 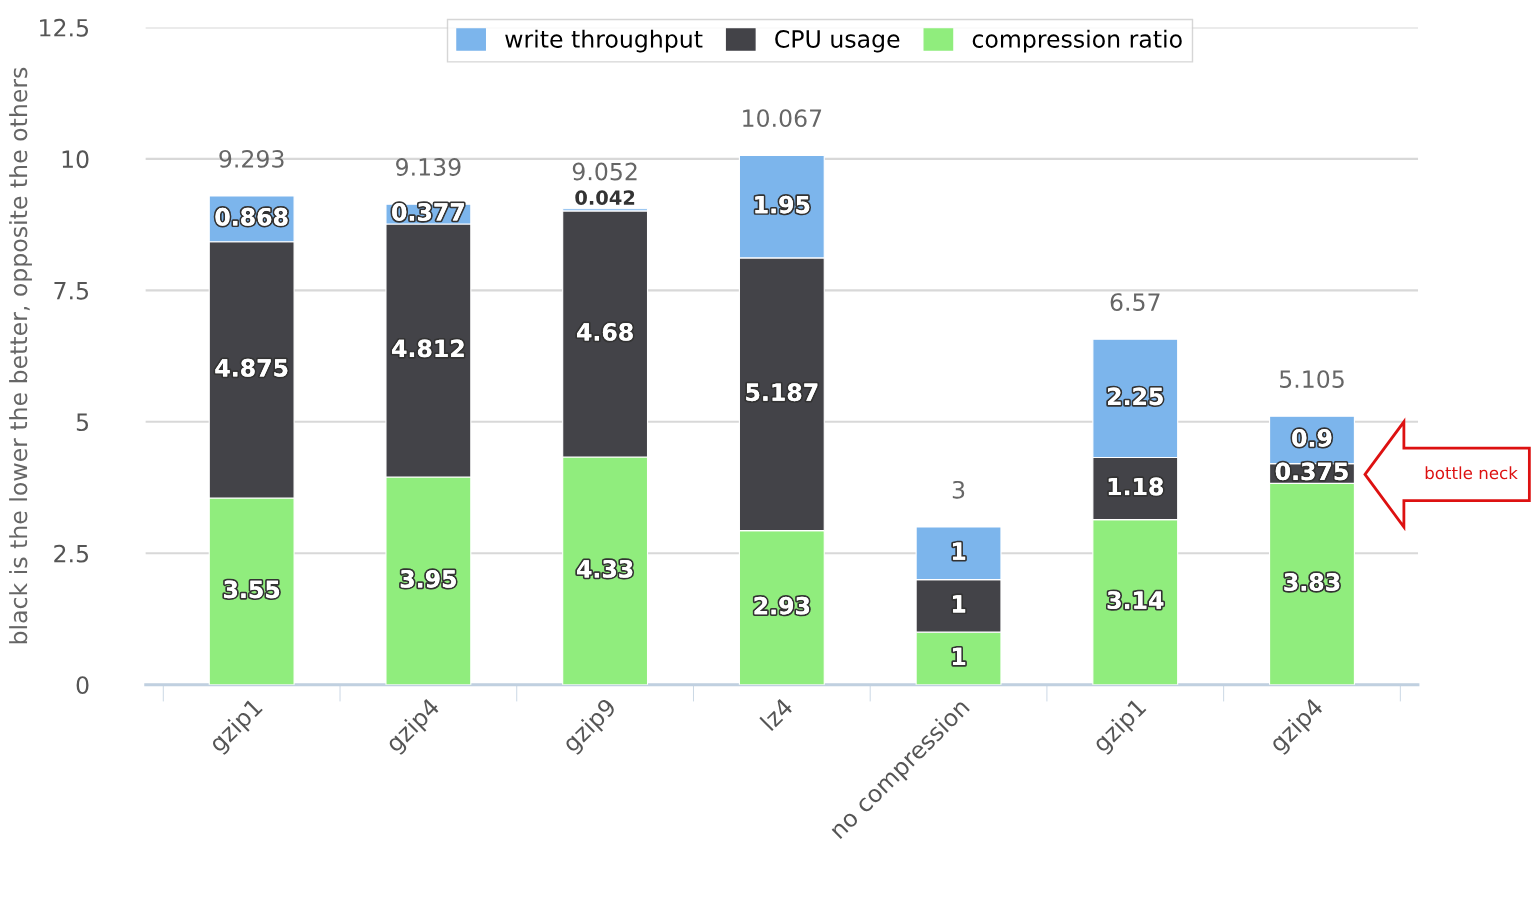 What do you see at coordinates (75, 159) in the screenshot?
I see `y-tick-label: 10` at bounding box center [75, 159].